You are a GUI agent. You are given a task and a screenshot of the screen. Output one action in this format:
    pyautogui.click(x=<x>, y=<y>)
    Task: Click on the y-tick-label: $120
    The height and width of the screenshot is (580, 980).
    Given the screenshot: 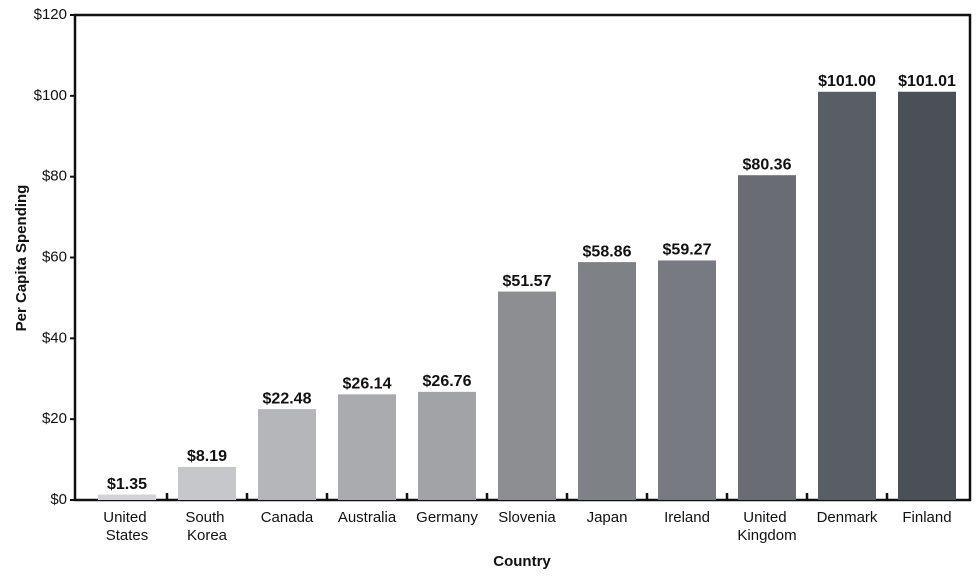 What is the action you would take?
    pyautogui.click(x=50, y=14)
    